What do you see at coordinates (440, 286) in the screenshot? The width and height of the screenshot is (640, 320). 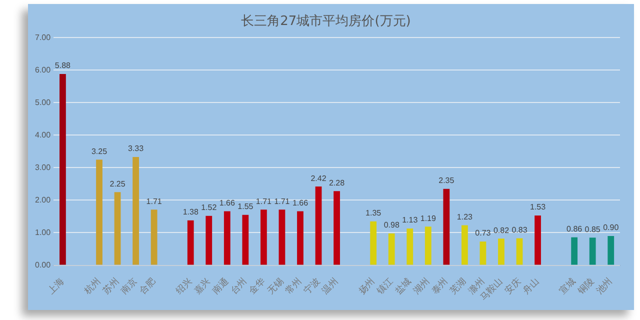 I see `x-tick-label: 泰州` at bounding box center [440, 286].